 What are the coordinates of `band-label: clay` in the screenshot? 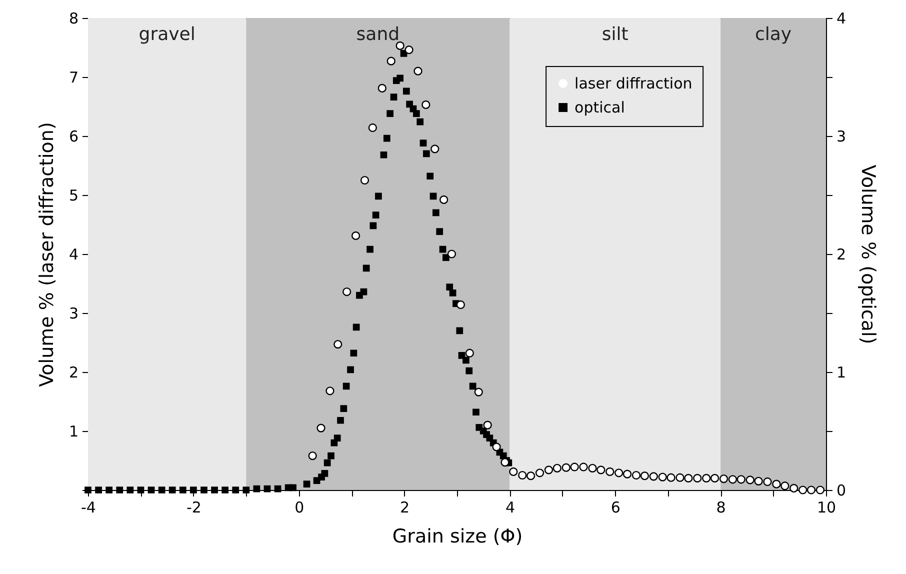 It's located at (773, 34).